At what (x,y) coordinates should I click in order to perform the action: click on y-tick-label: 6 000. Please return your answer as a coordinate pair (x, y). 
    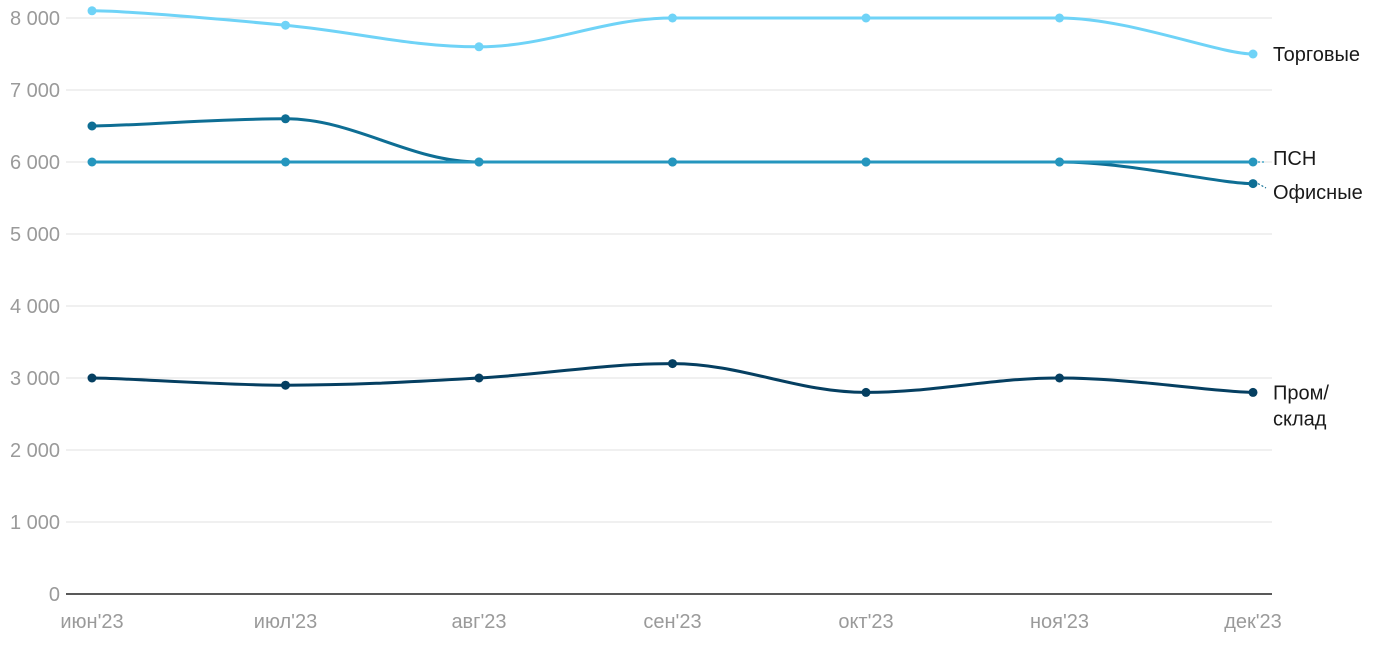
    Looking at the image, I should click on (35, 163).